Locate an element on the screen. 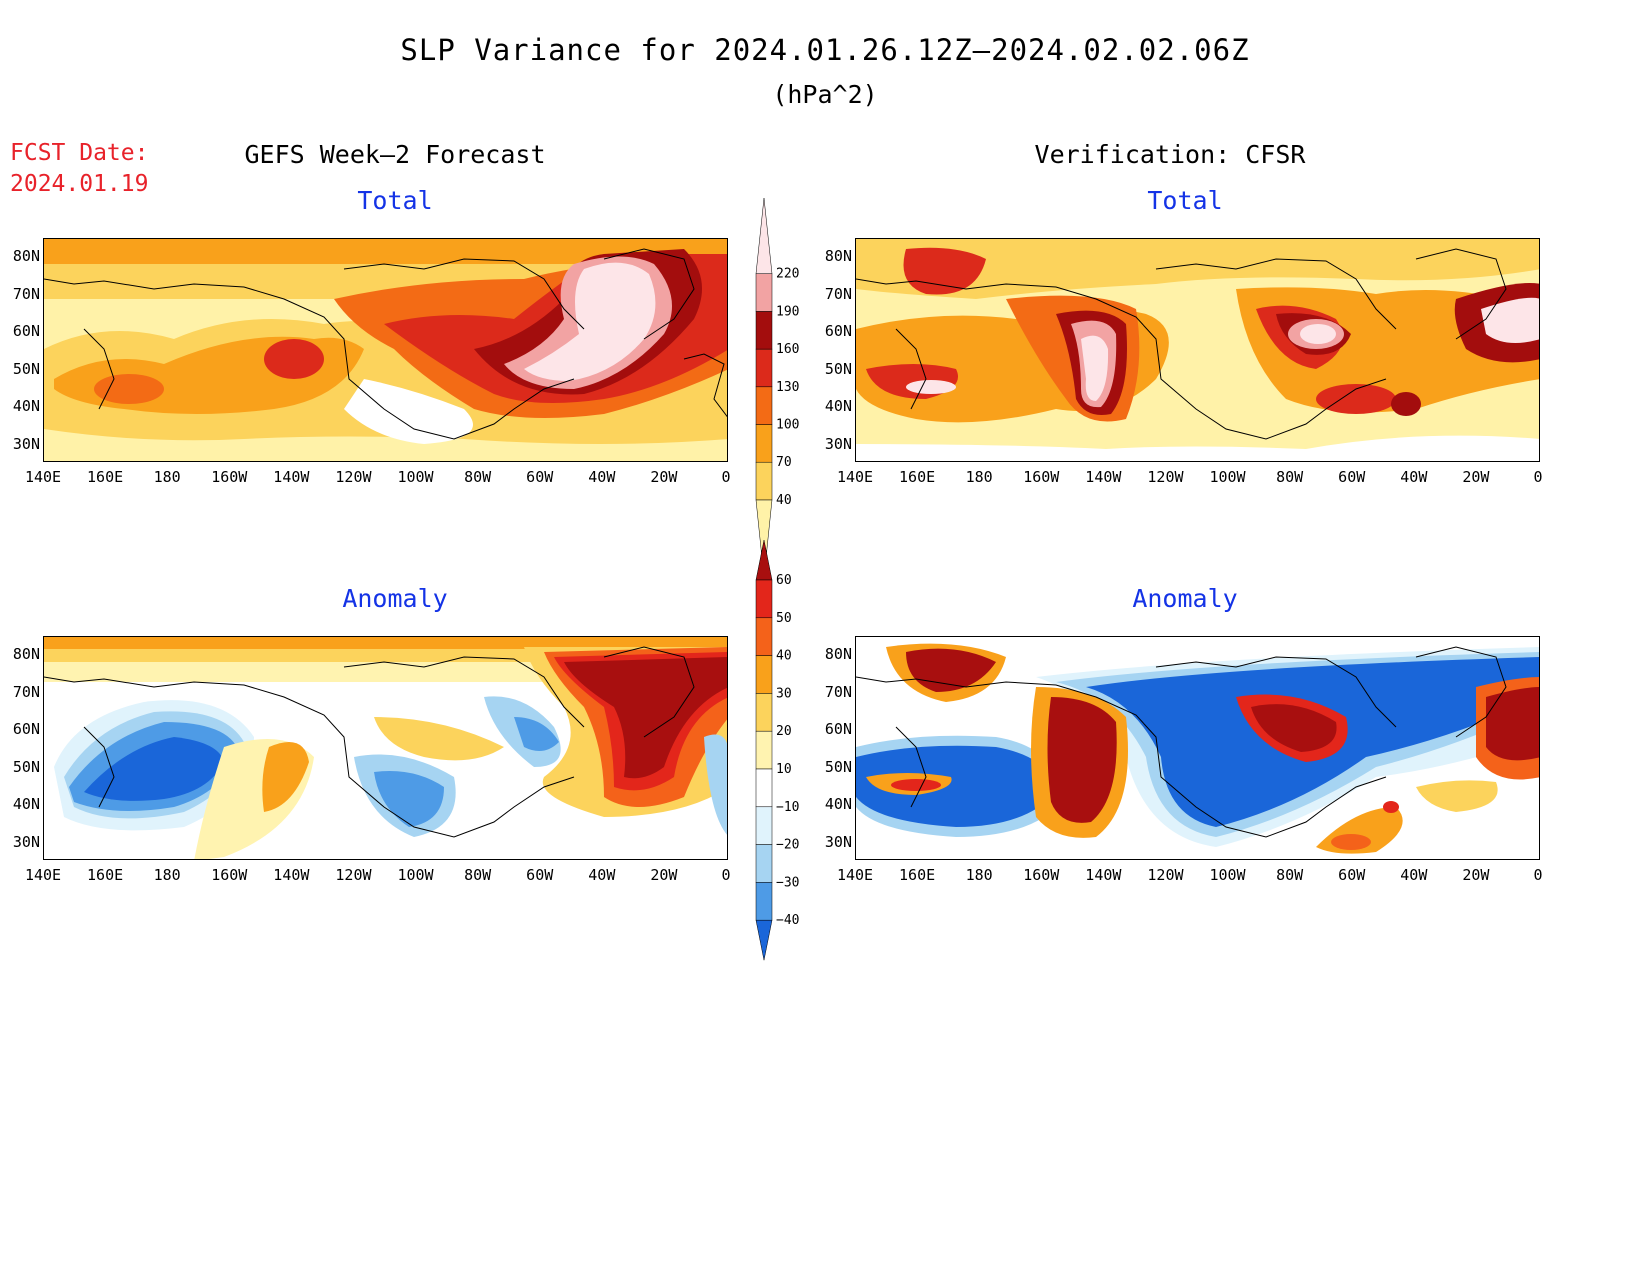 The image size is (1650, 1275). gefs-total-title: Total is located at coordinates (395, 200).